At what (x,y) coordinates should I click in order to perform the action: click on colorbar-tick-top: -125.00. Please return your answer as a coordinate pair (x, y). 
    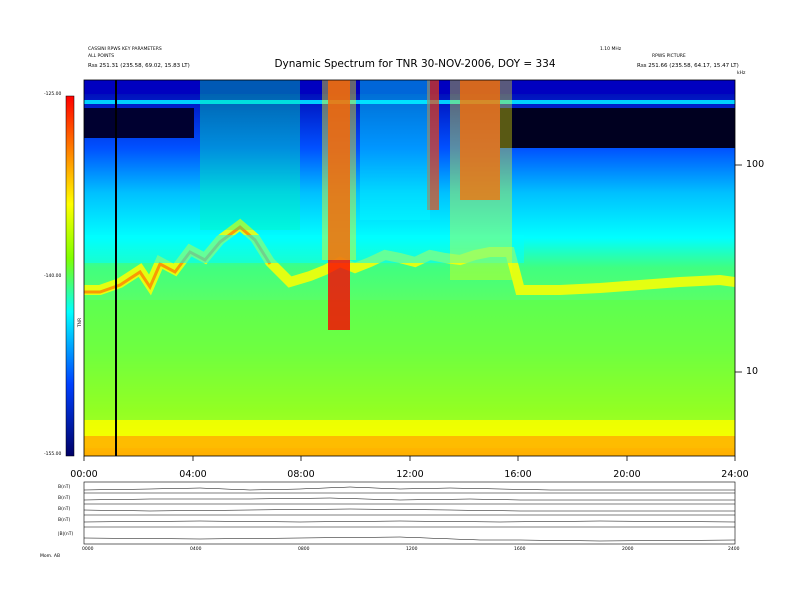
    Looking at the image, I should click on (53, 94).